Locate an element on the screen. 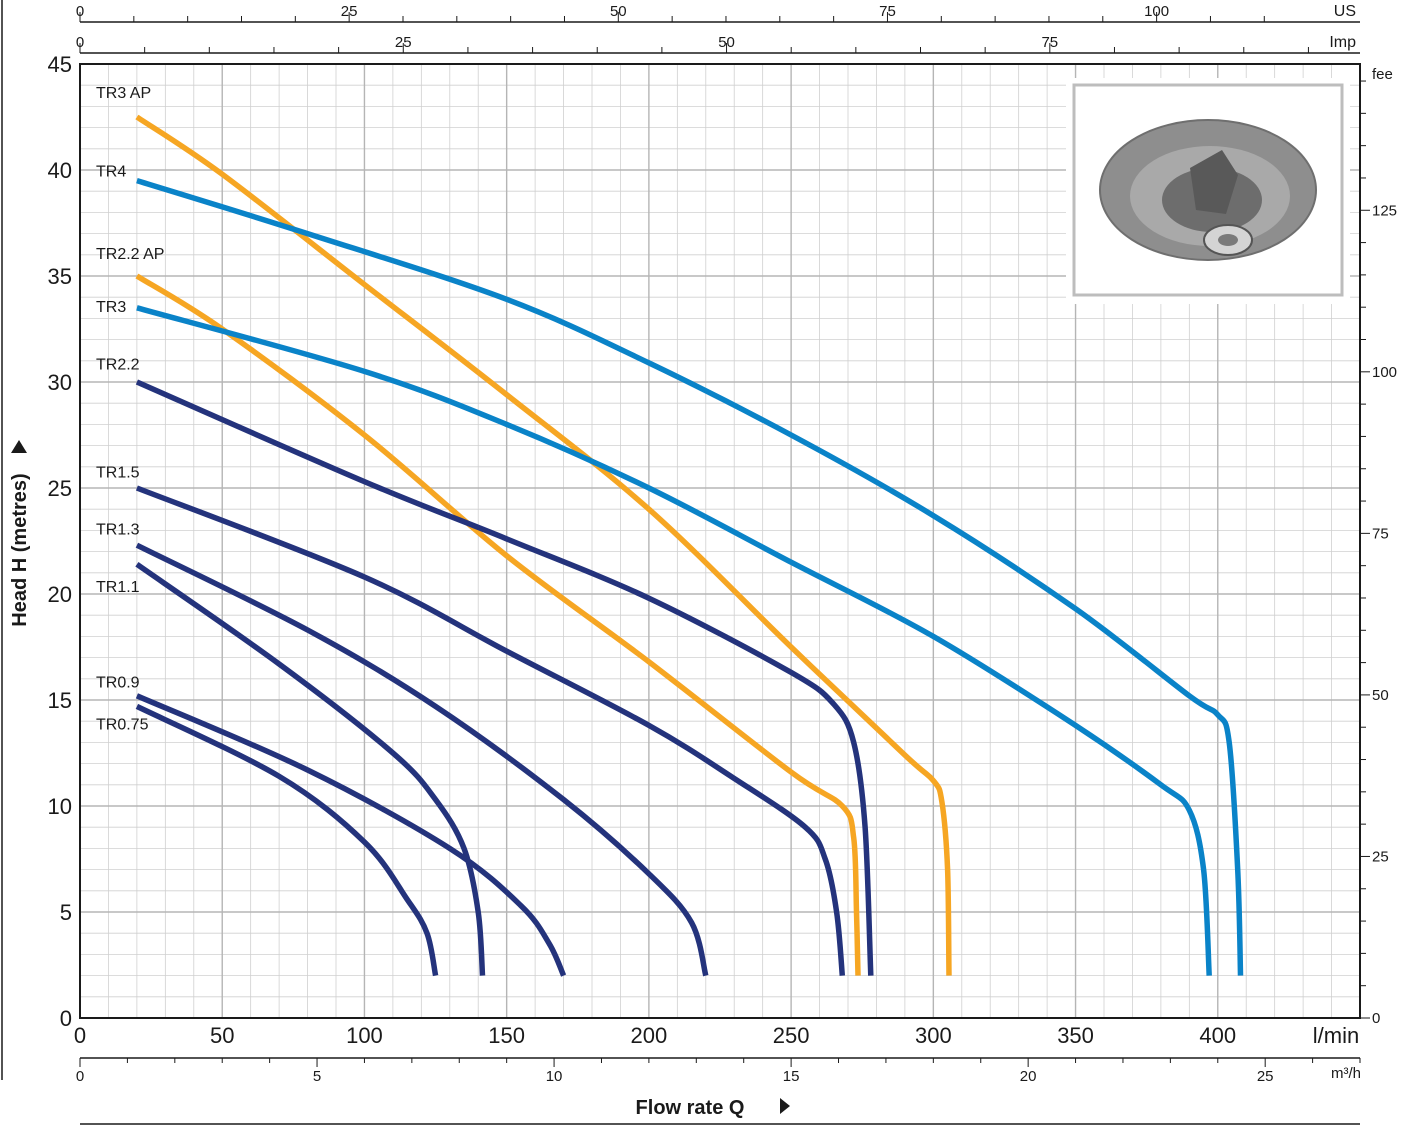 The image size is (1410, 1135). curve-label-tr0-9: TR0.9 is located at coordinates (118, 682).